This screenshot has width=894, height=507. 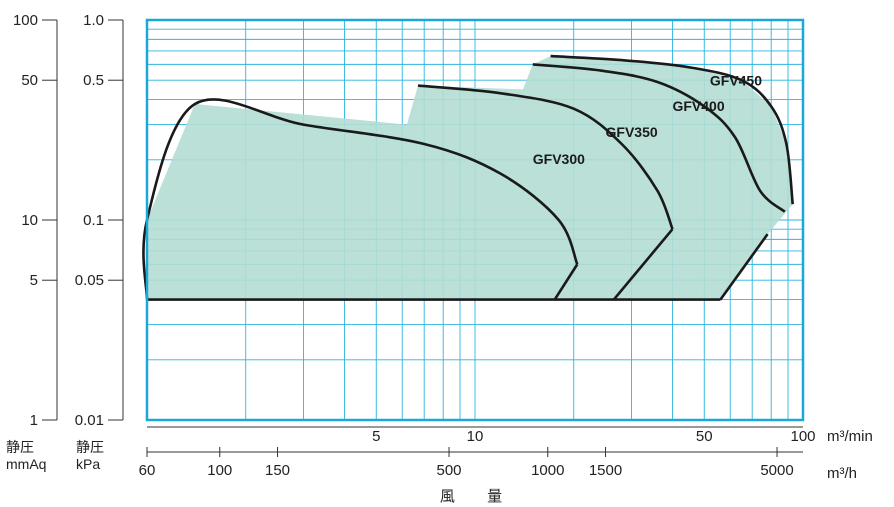 What do you see at coordinates (776, 470) in the screenshot?
I see `x-axis-m3h-tick-label: 5000` at bounding box center [776, 470].